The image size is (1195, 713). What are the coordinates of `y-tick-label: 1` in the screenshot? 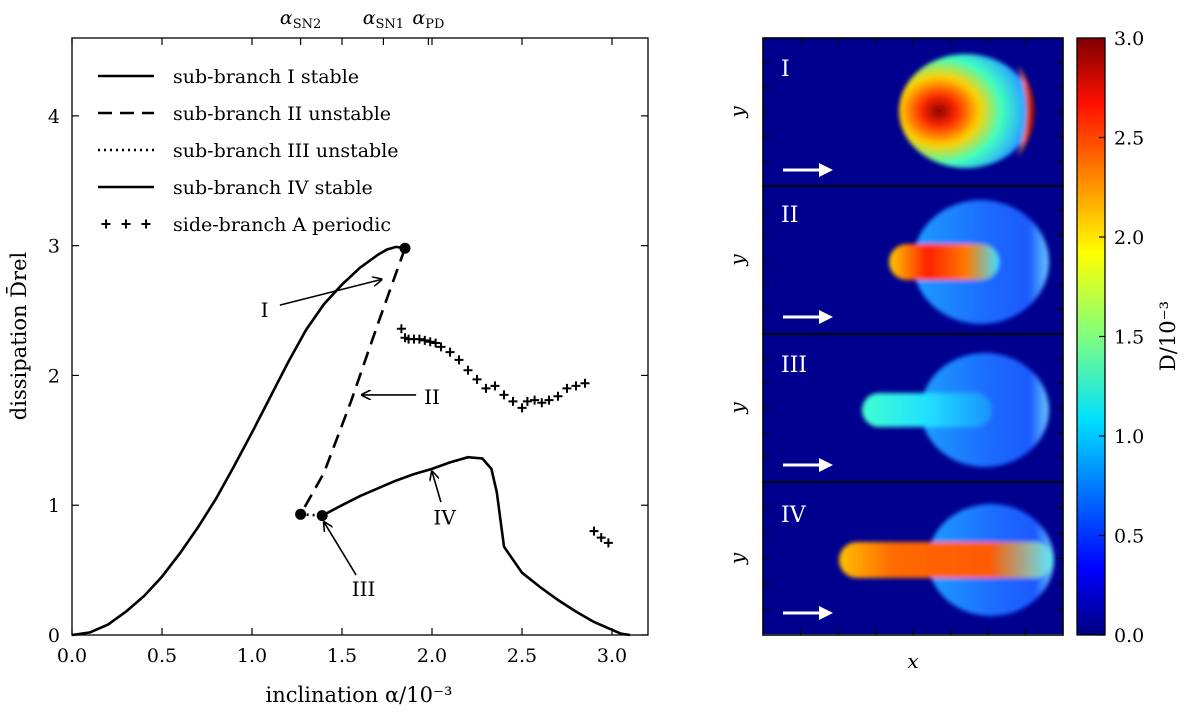 It's located at (54, 506).